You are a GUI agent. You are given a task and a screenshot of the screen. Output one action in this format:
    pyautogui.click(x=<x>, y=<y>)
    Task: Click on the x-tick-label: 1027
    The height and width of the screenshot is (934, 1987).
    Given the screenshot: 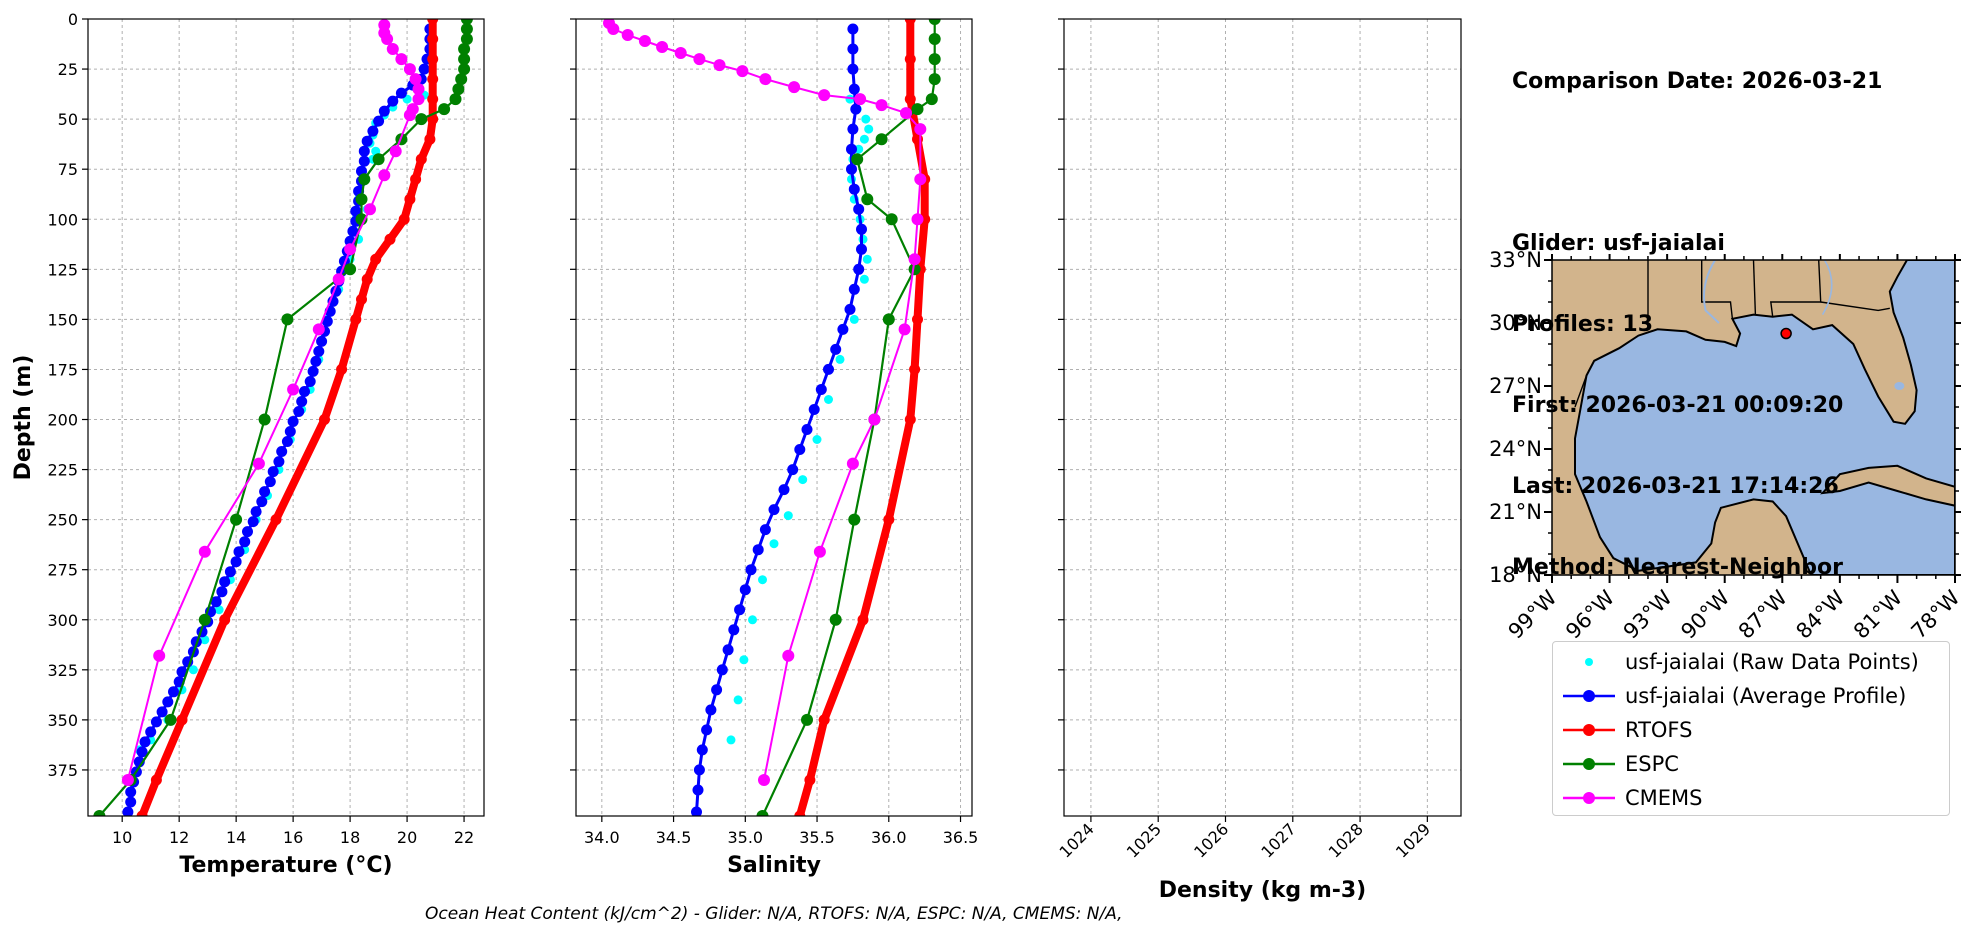 What is the action you would take?
    pyautogui.click(x=1278, y=840)
    